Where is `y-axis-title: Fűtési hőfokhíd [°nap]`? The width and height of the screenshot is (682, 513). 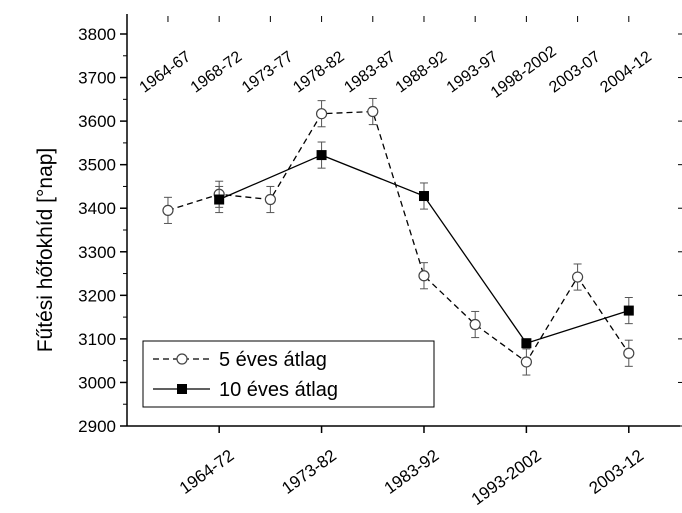
y-axis-title: Fűtési hőfokhíd [°nap] is located at coordinates (45, 250).